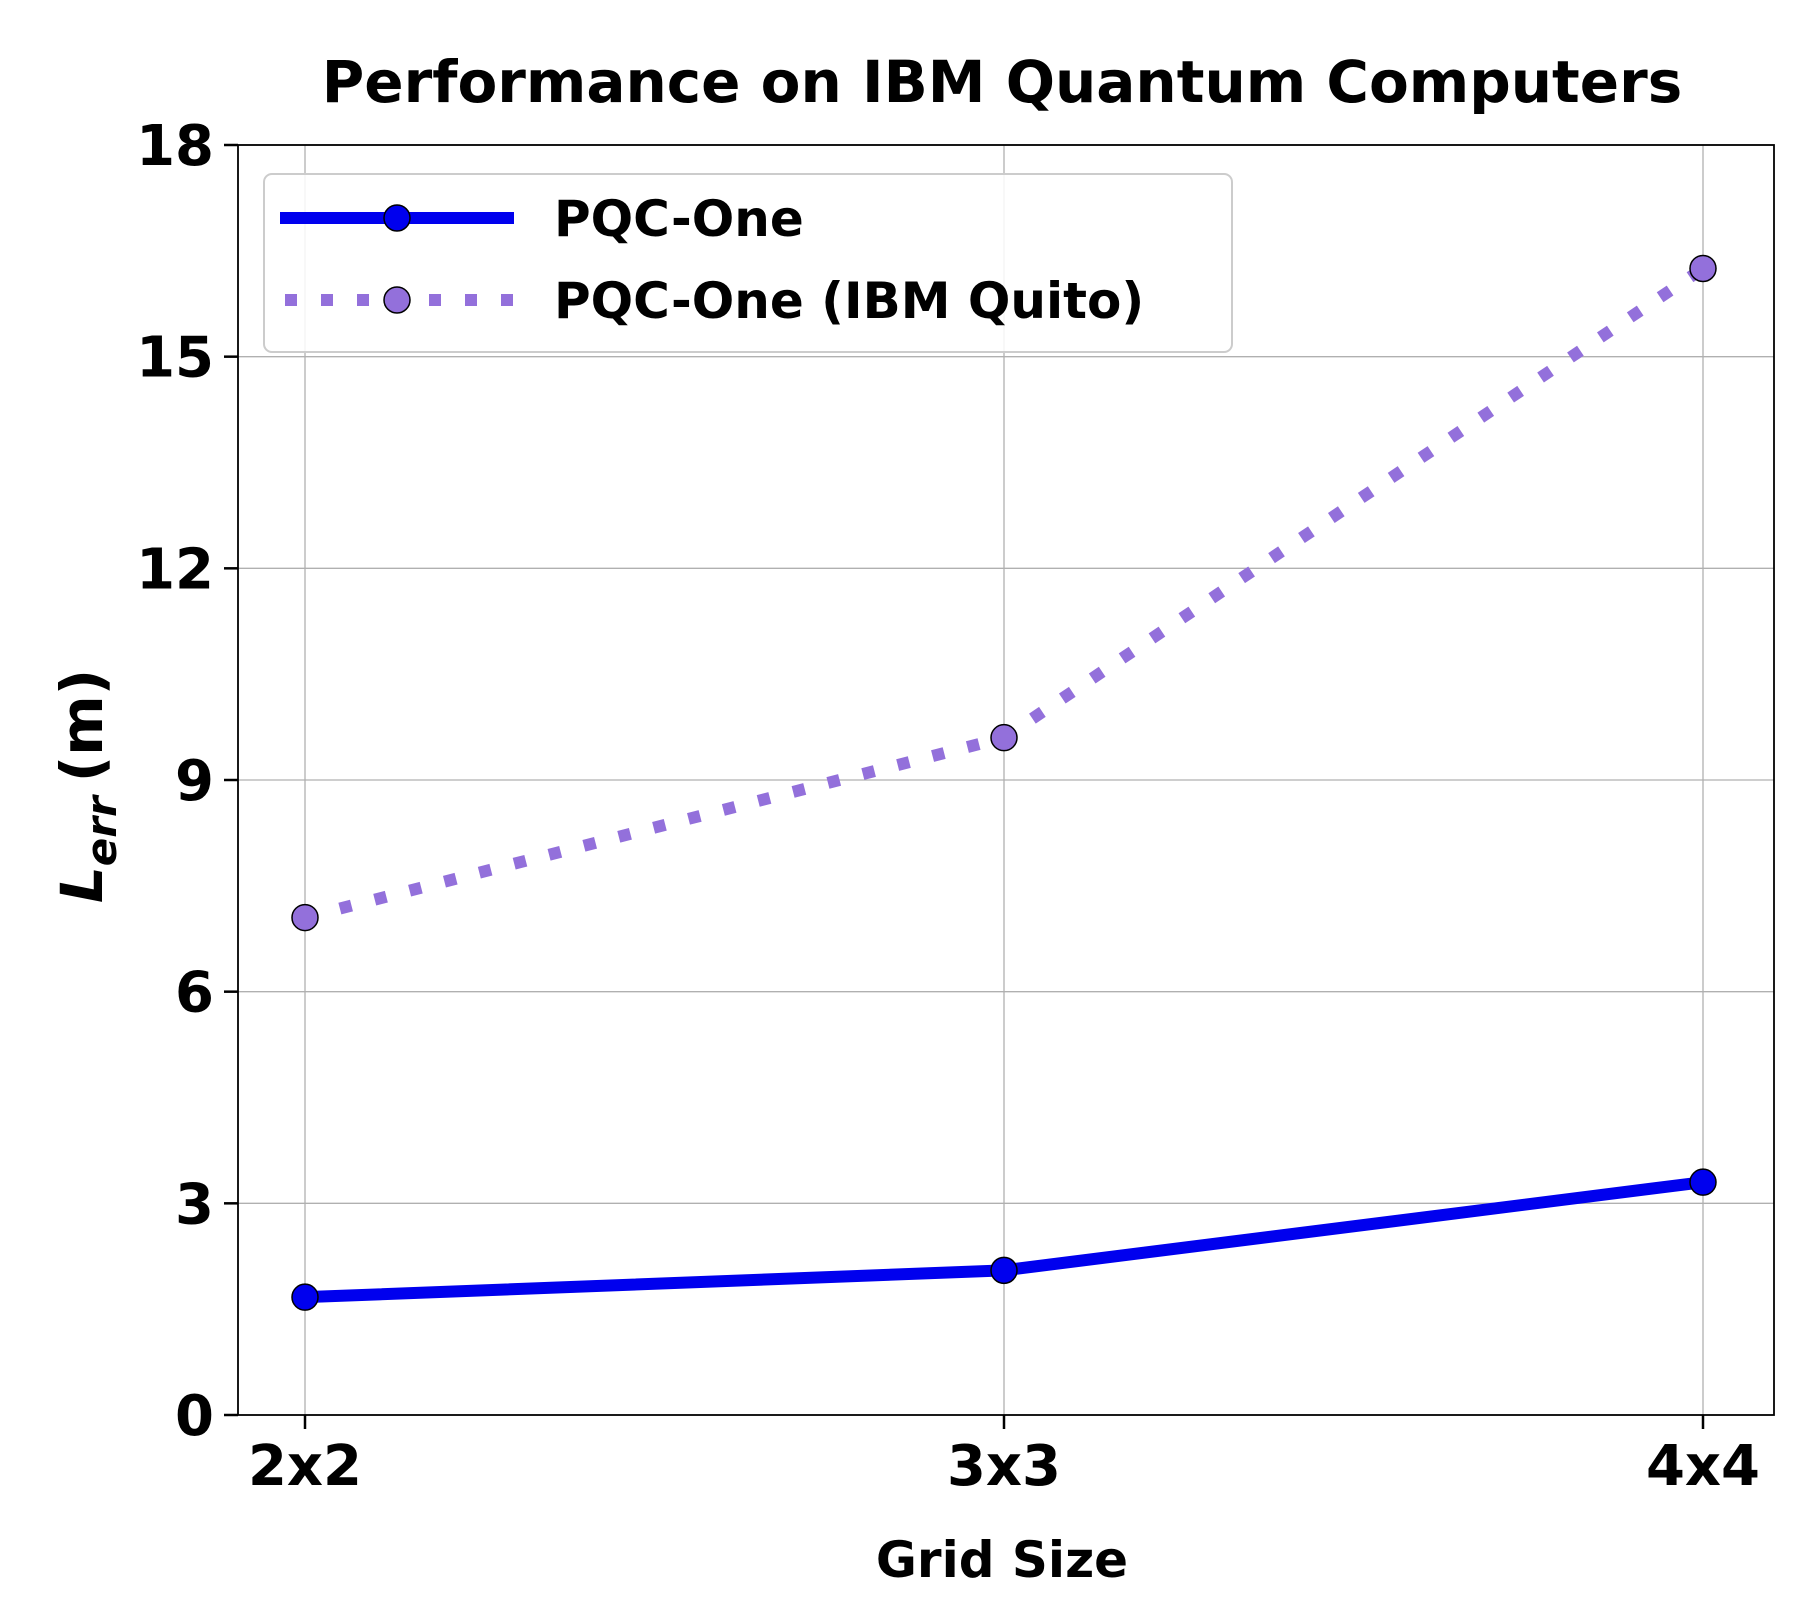  I want to click on y-tick-label: 18, so click(175, 146).